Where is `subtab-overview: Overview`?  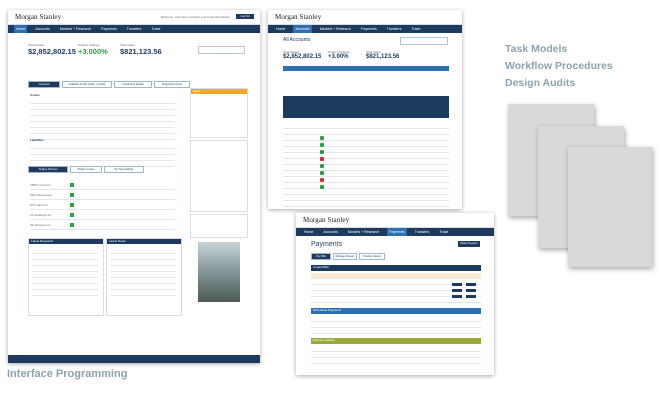
subtab-overview: Overview is located at coordinates (44, 84).